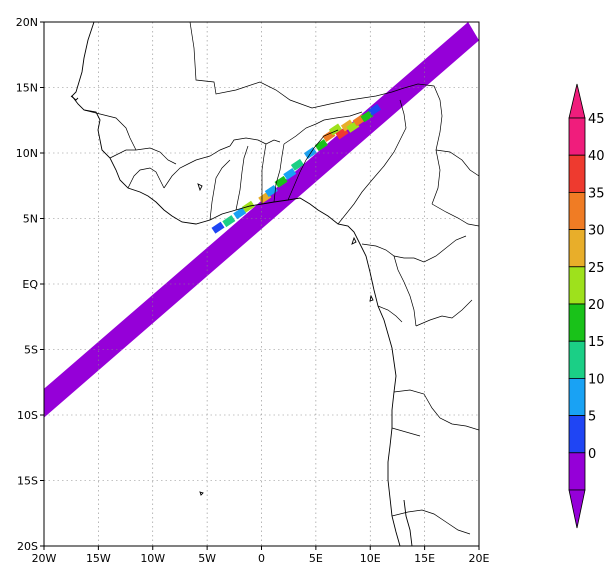  What do you see at coordinates (592, 417) in the screenshot?
I see `colorbar-label-1: 5` at bounding box center [592, 417].